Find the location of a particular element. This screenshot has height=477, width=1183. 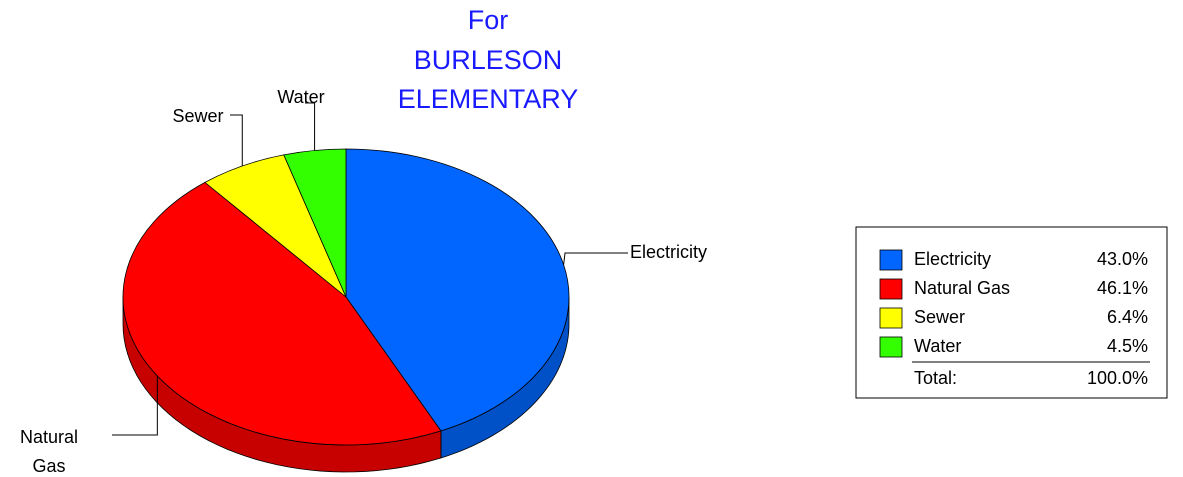

legend-value: 46.1% is located at coordinates (1122, 288).